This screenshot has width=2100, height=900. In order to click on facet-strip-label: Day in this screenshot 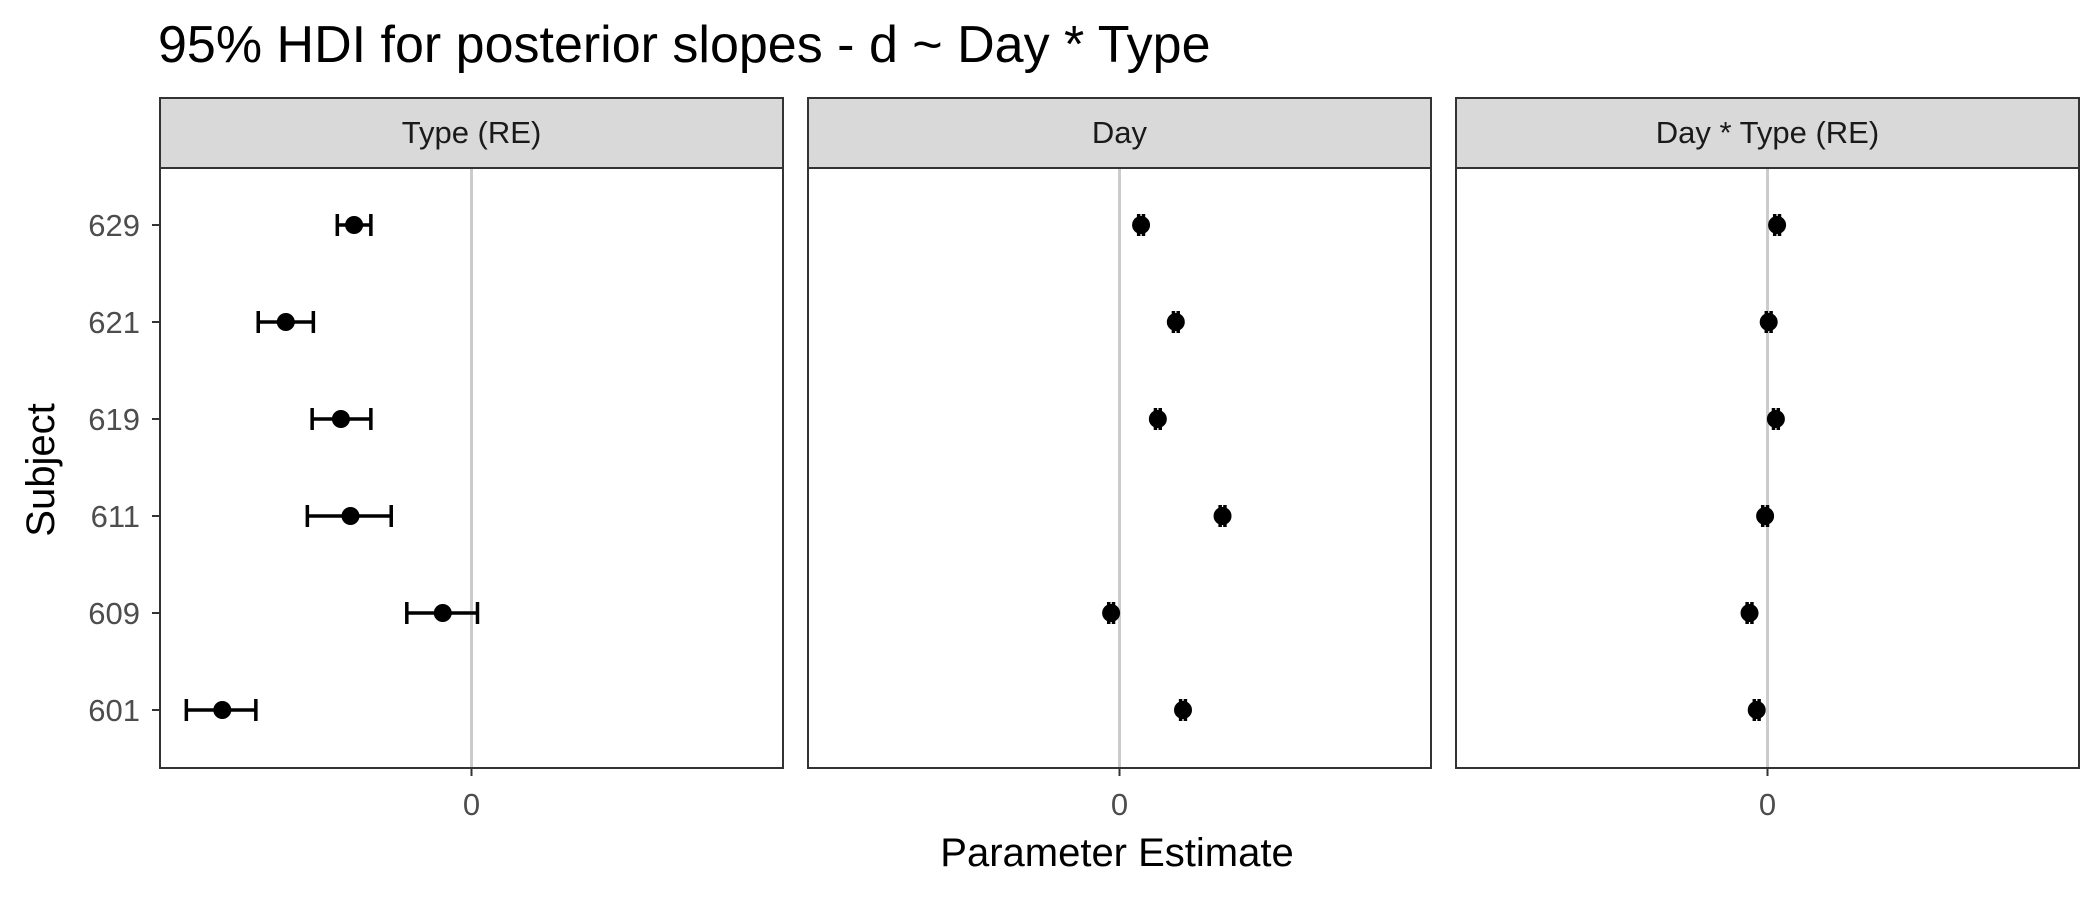, I will do `click(1120, 132)`.